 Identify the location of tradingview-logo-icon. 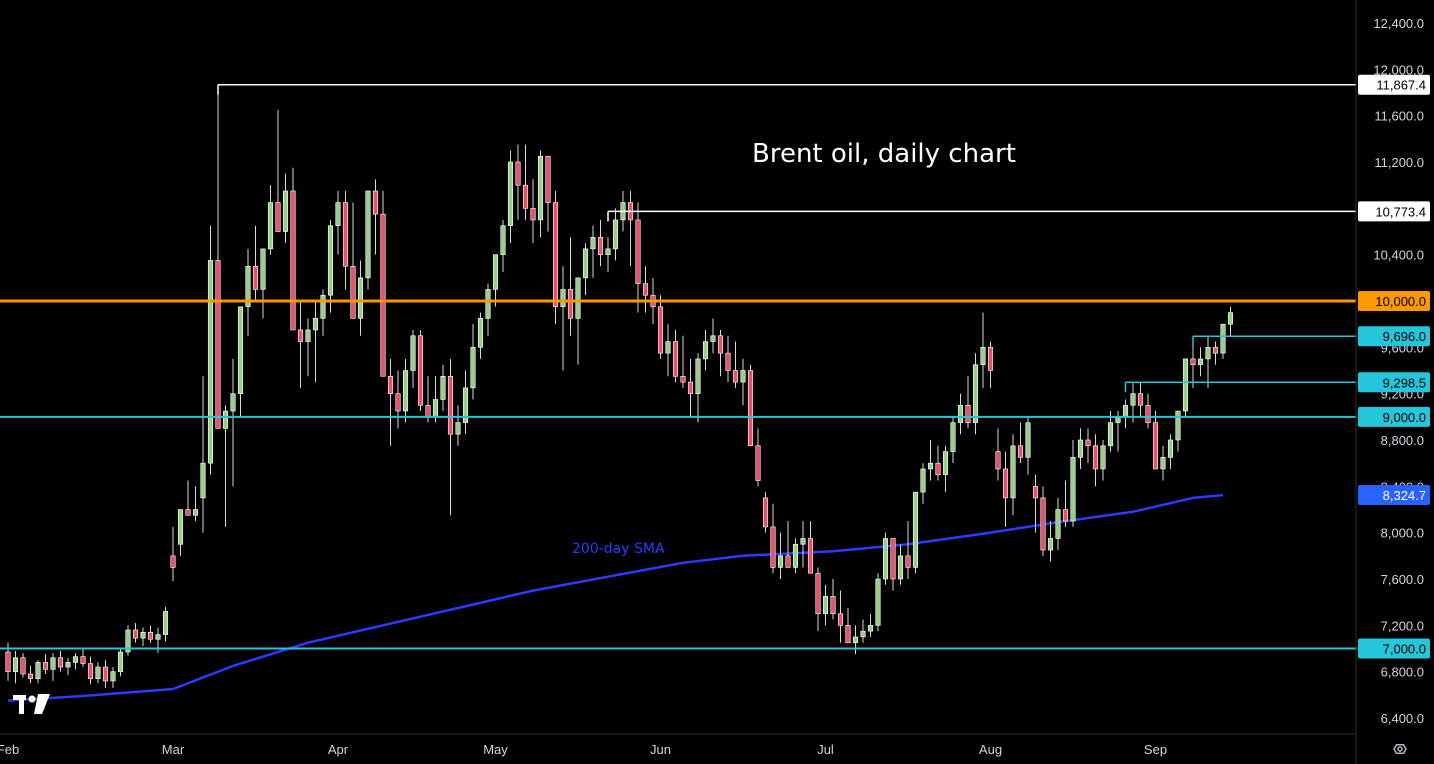
(31, 704).